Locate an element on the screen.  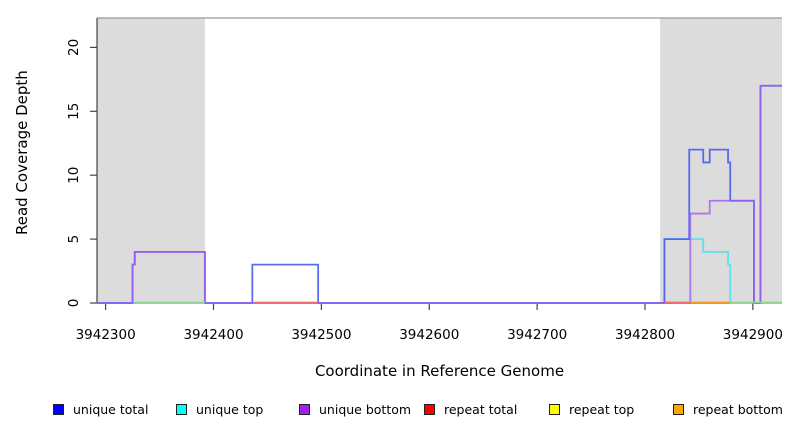
legend-item-unique-top: unique top is located at coordinates (219, 409).